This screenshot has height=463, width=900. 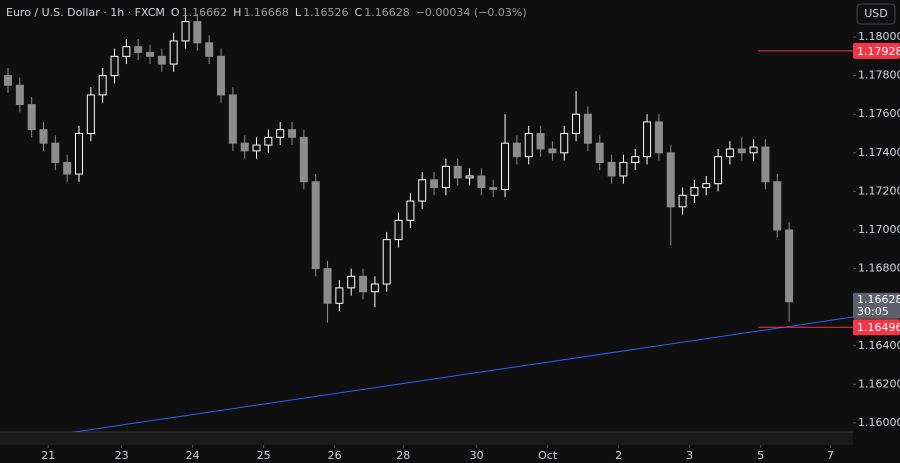 What do you see at coordinates (878, 299) in the screenshot?
I see `last-price-label: 1.16628` at bounding box center [878, 299].